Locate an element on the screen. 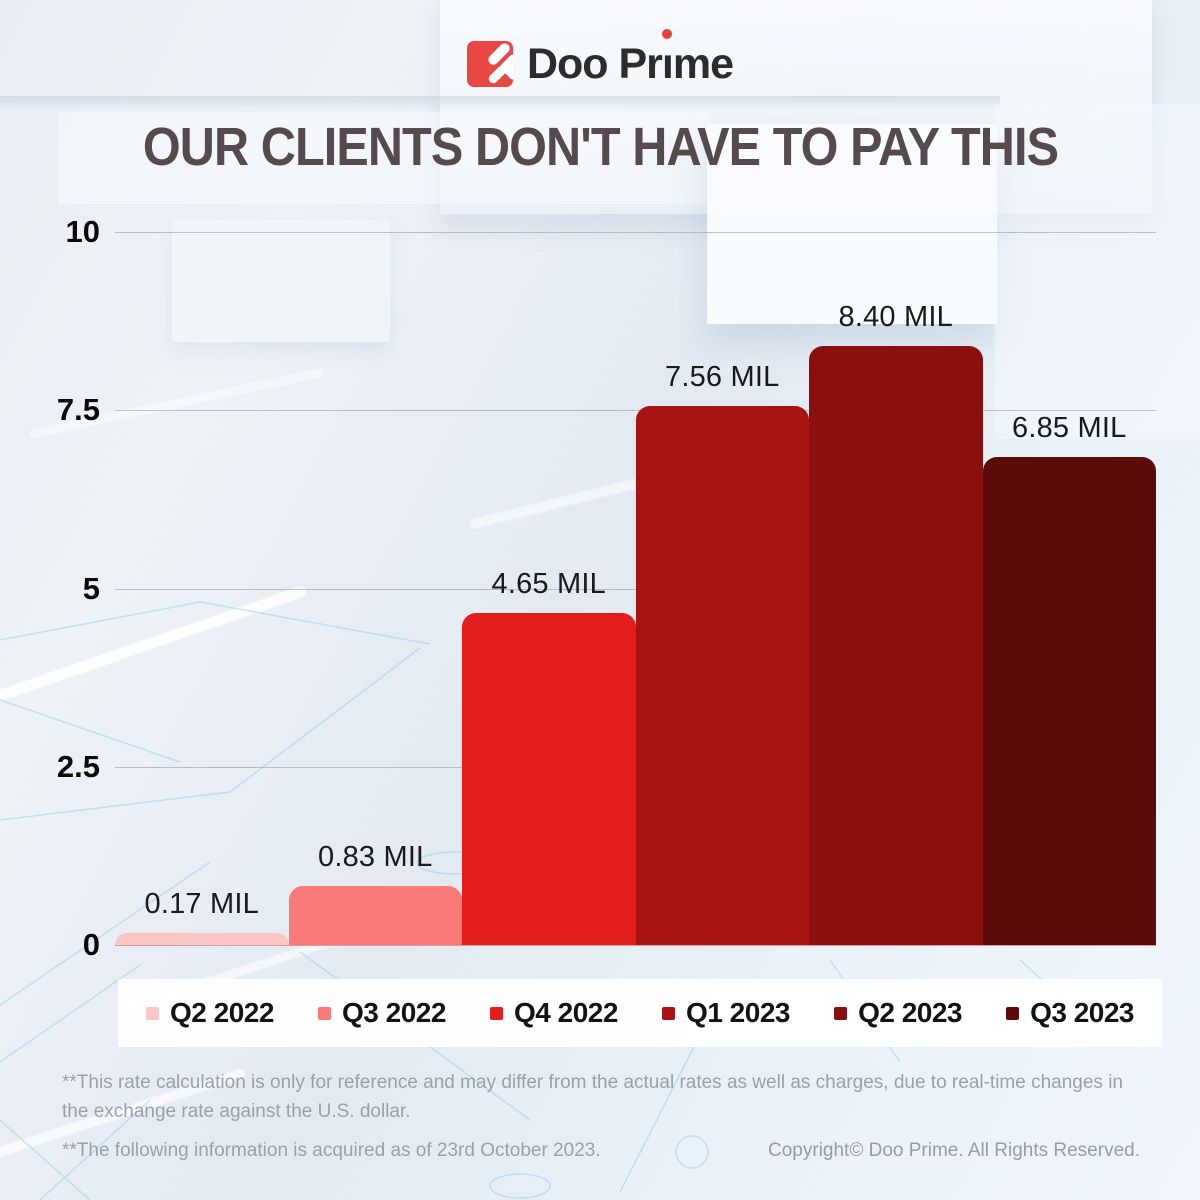 This screenshot has width=1200, height=1200. legend-label: Q3 2022 is located at coordinates (394, 1012).